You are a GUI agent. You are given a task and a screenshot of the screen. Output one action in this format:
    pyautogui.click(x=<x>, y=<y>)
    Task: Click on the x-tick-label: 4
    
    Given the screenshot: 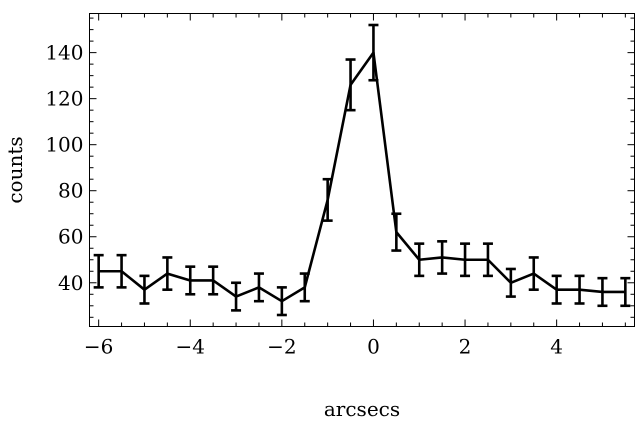 What is the action you would take?
    pyautogui.click(x=556, y=347)
    